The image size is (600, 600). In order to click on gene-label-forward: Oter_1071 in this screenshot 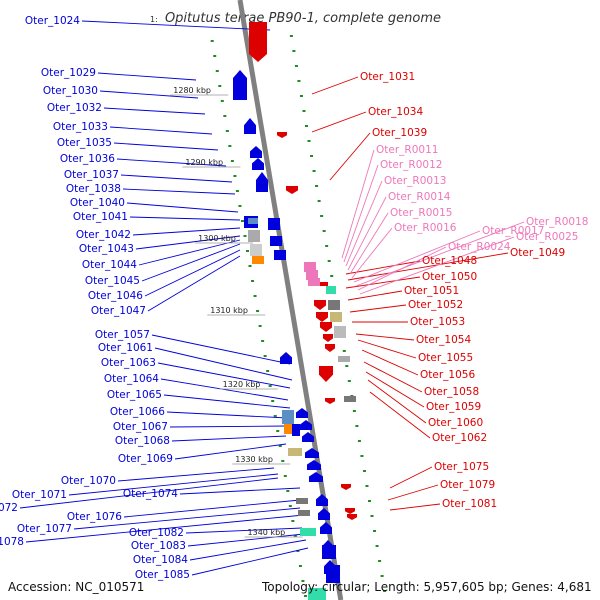, I will do `click(39, 495)`.